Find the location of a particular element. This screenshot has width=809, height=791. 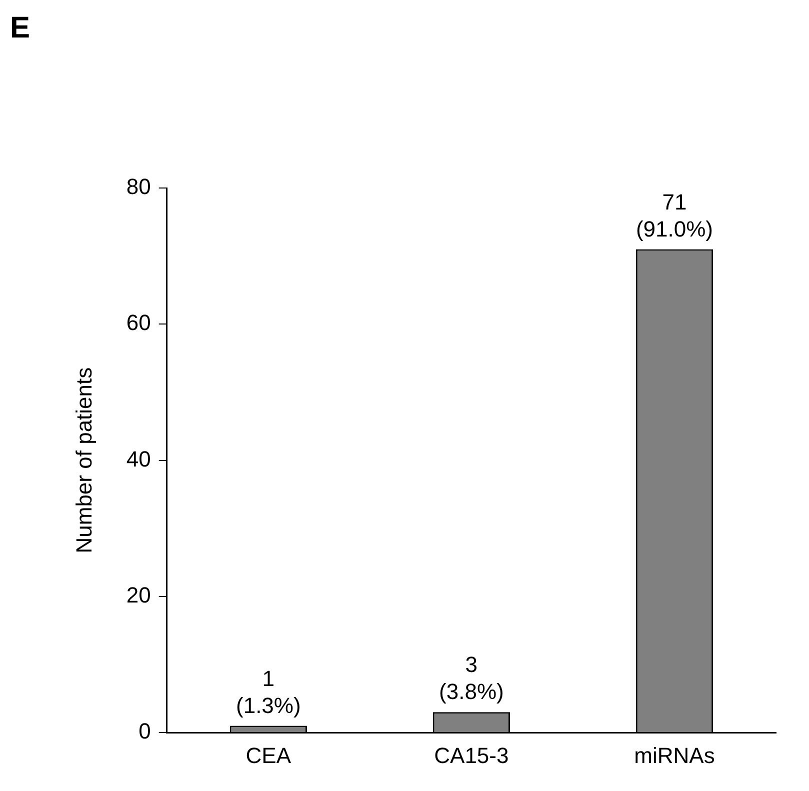

data-label: 3 (3.8%) is located at coordinates (471, 678).